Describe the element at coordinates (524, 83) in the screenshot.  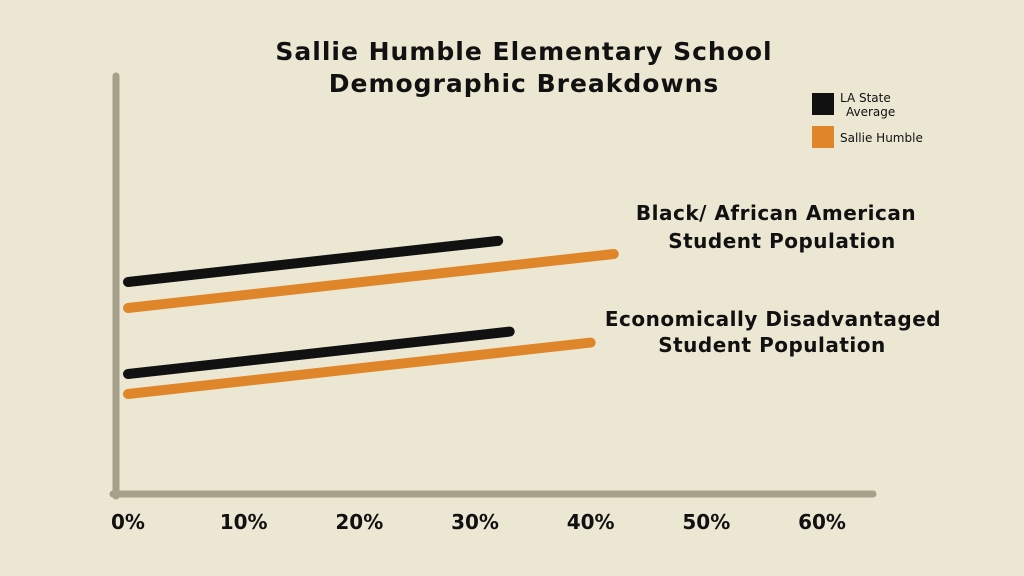
I see `chart-title-line-2: Demographic Breakdowns` at that location.